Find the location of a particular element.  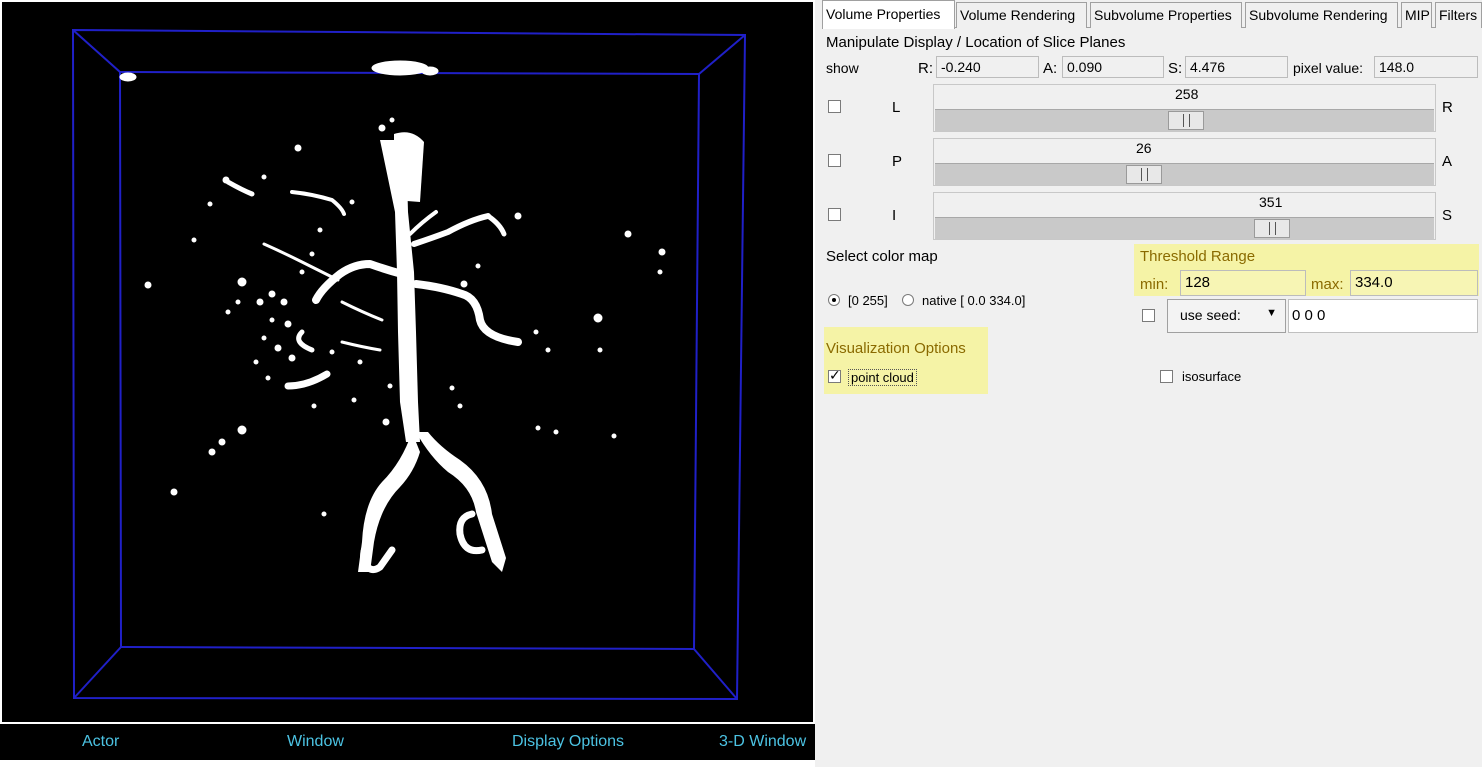

isosurface-checkbox is located at coordinates (1166, 376).